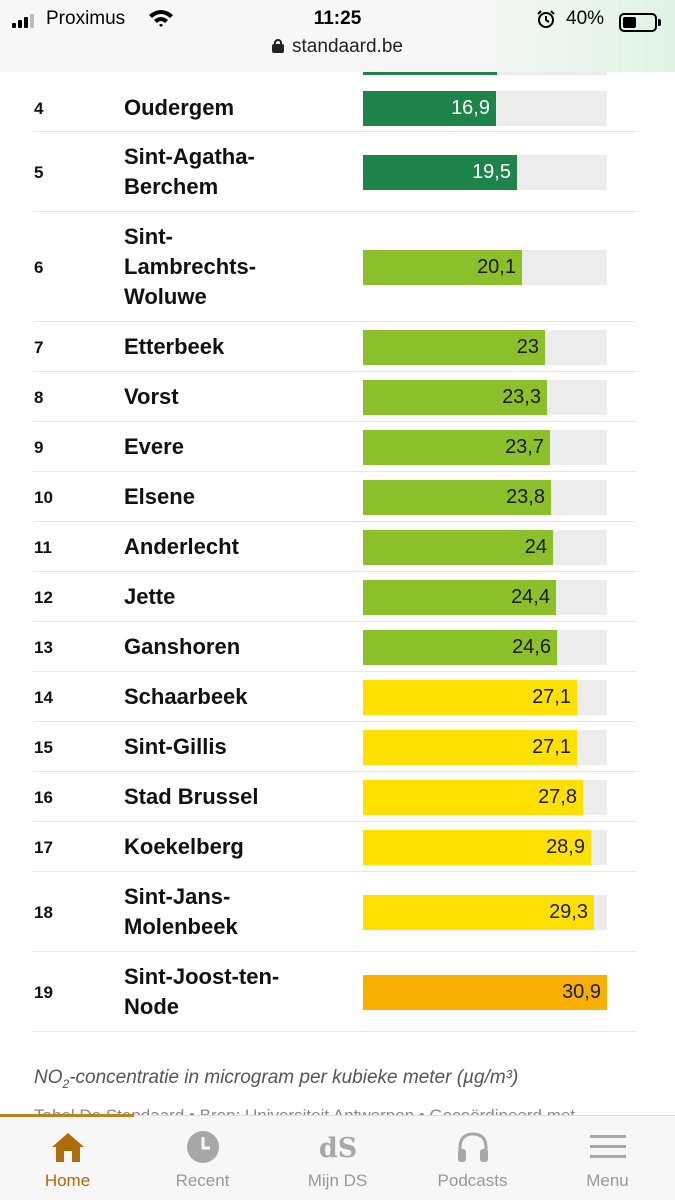 This screenshot has width=675, height=1200. I want to click on url-bar: standaard.be, so click(337, 47).